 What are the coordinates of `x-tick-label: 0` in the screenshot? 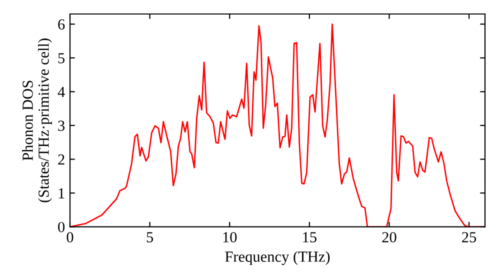 It's located at (70, 237).